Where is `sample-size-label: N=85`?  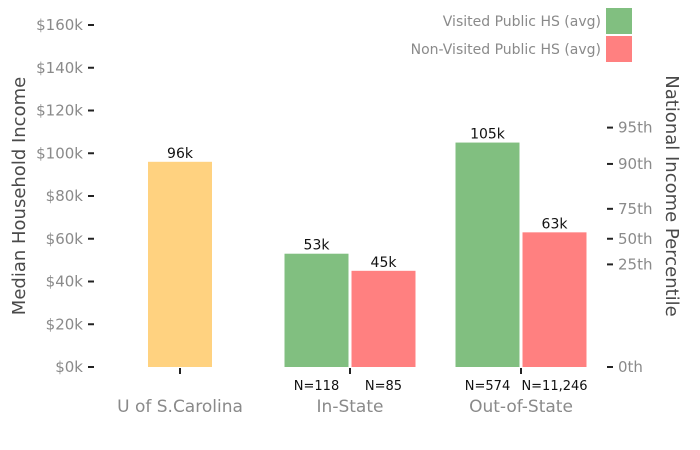
sample-size-label: N=85 is located at coordinates (383, 386).